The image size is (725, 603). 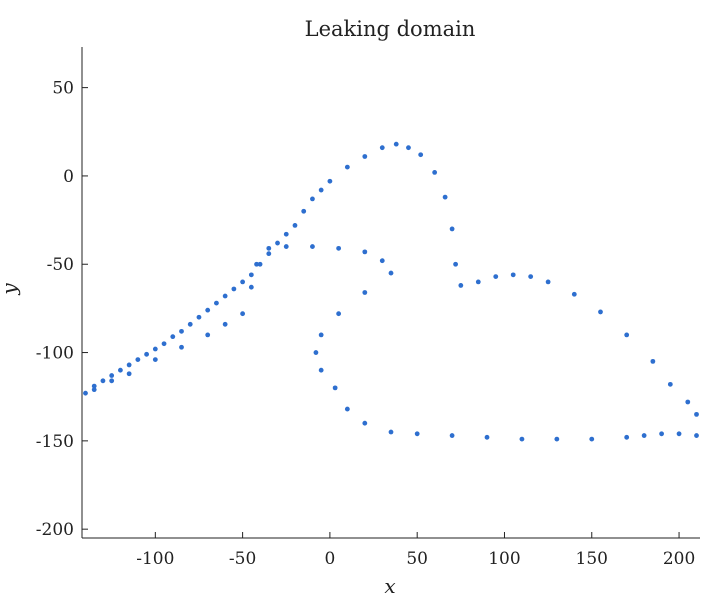 I want to click on x-tick-label: 100, so click(x=504, y=559).